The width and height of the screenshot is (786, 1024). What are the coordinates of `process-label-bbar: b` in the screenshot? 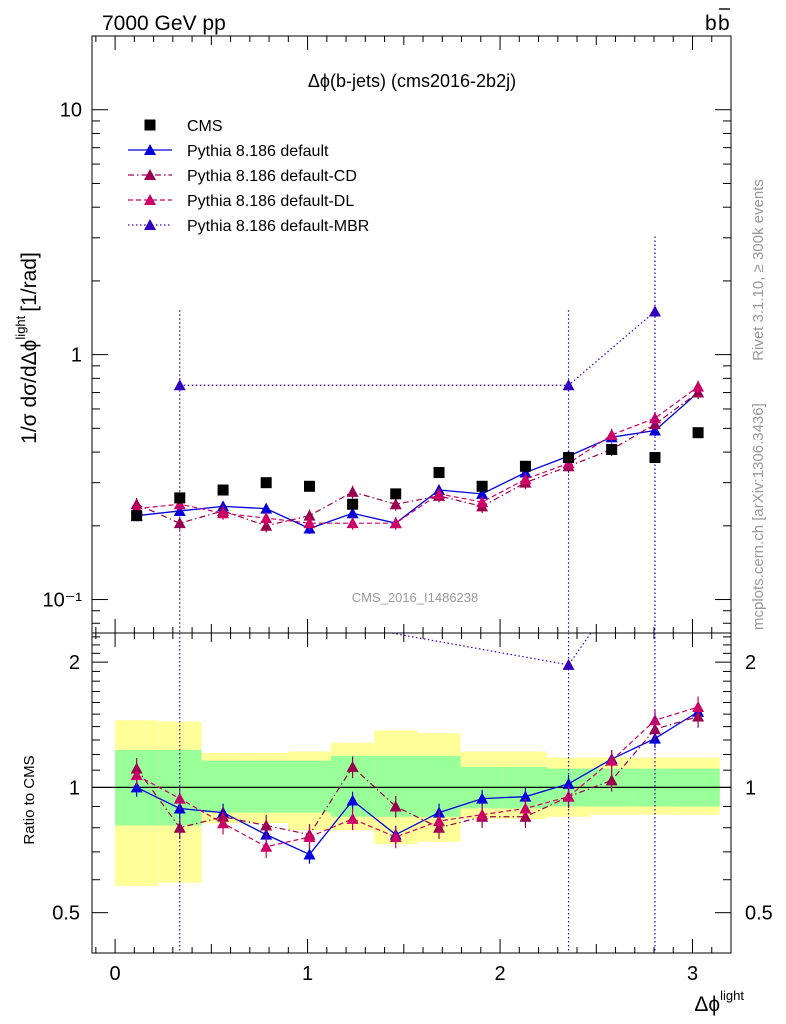 It's located at (724, 23).